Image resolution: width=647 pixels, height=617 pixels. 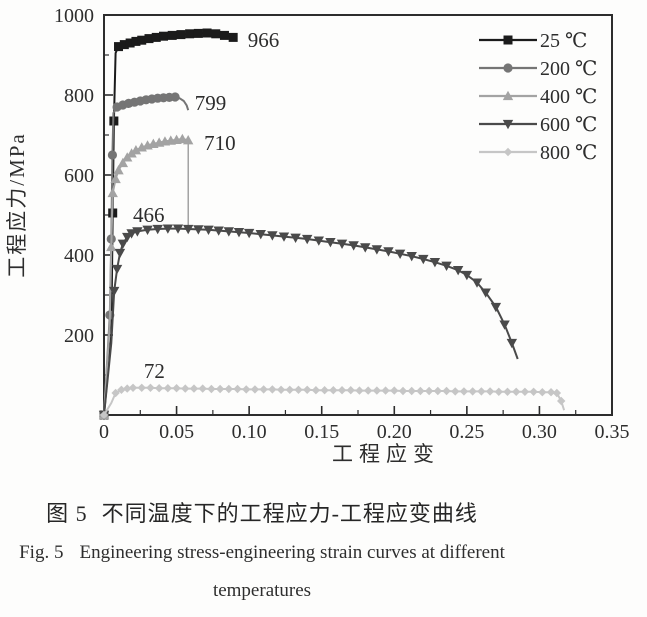 I want to click on legend: 25 ℃ 200 ℃ 400 ℃ 600 ℃ 800 ℃, so click(x=538, y=97).